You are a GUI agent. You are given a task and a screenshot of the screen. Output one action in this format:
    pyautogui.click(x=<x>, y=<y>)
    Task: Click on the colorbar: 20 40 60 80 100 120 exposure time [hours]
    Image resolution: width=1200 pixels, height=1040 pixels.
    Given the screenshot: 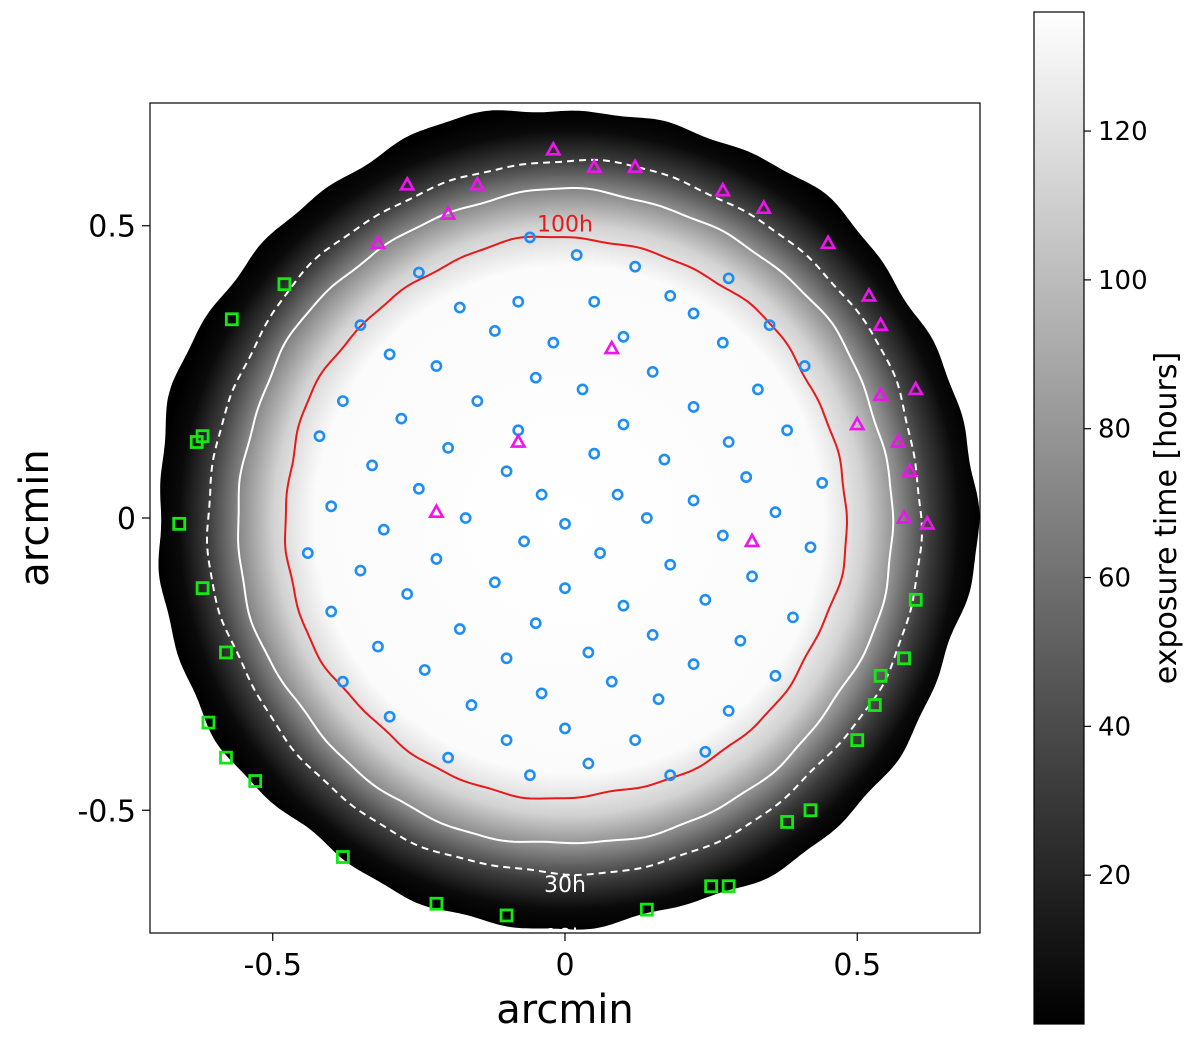 What is the action you would take?
    pyautogui.click(x=1108, y=518)
    